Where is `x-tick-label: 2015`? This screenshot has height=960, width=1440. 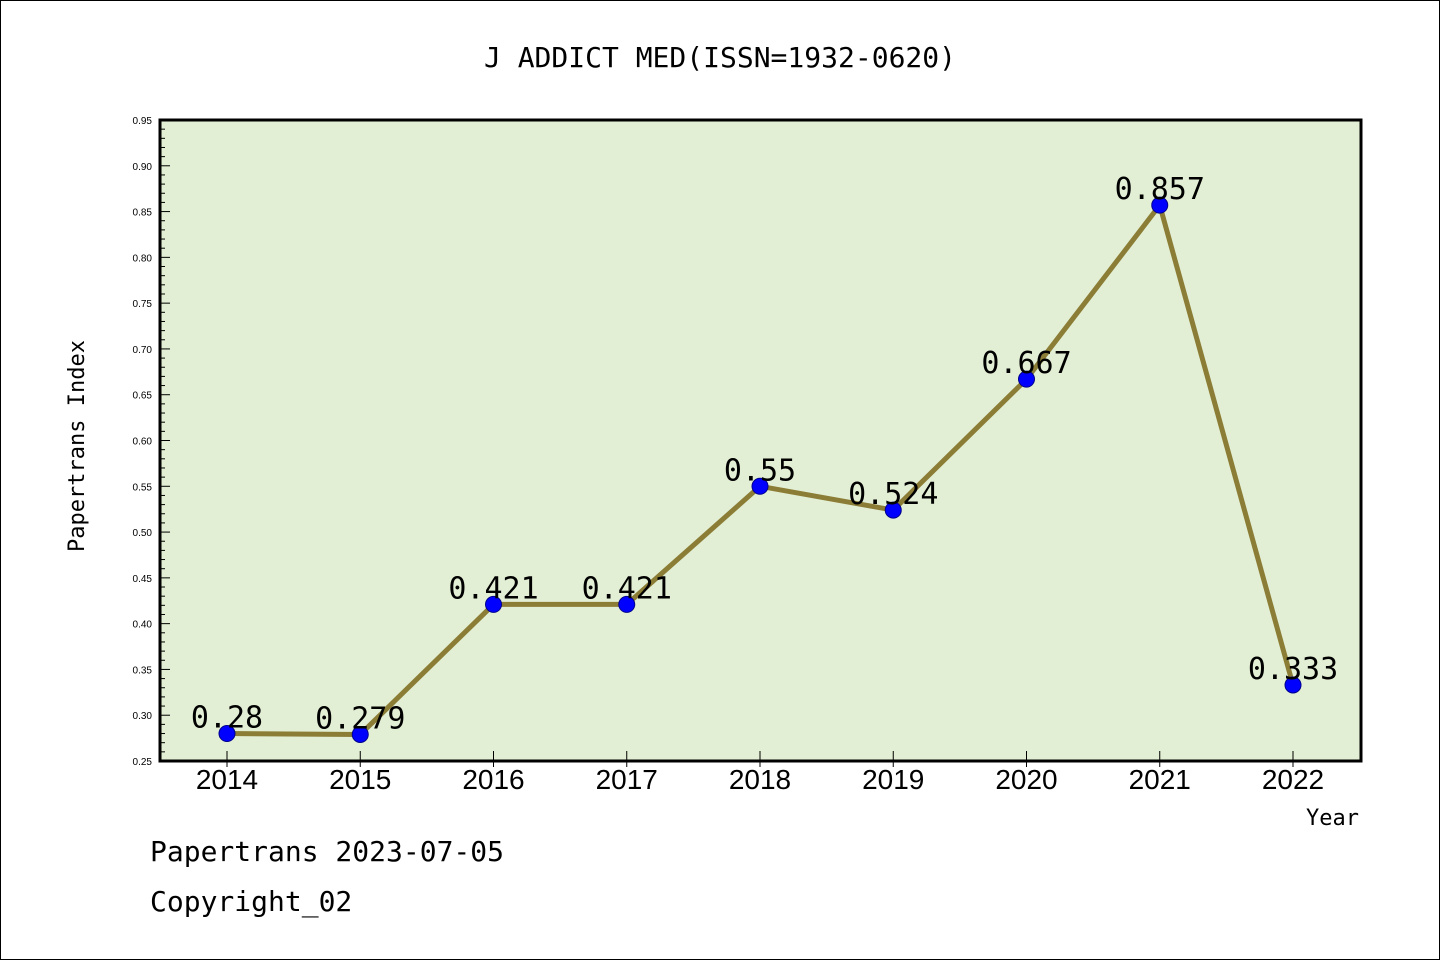 x-tick-label: 2015 is located at coordinates (360, 779).